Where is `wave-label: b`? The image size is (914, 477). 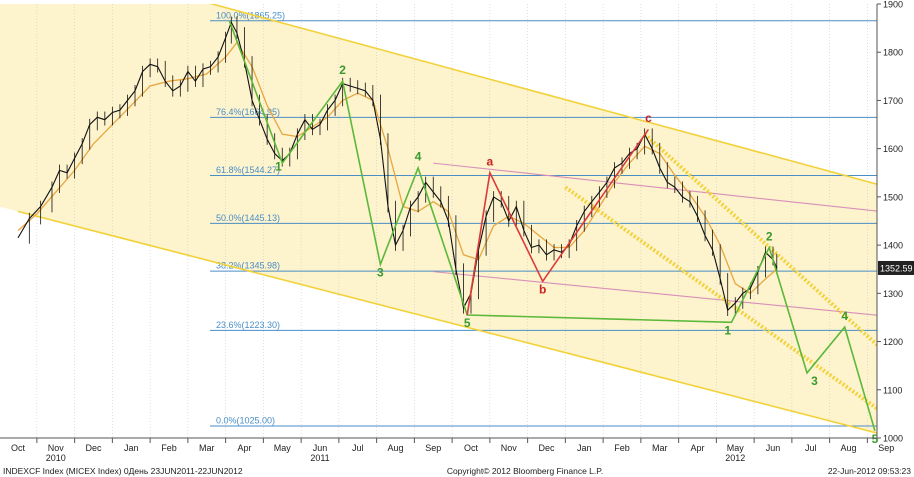 wave-label: b is located at coordinates (542, 289).